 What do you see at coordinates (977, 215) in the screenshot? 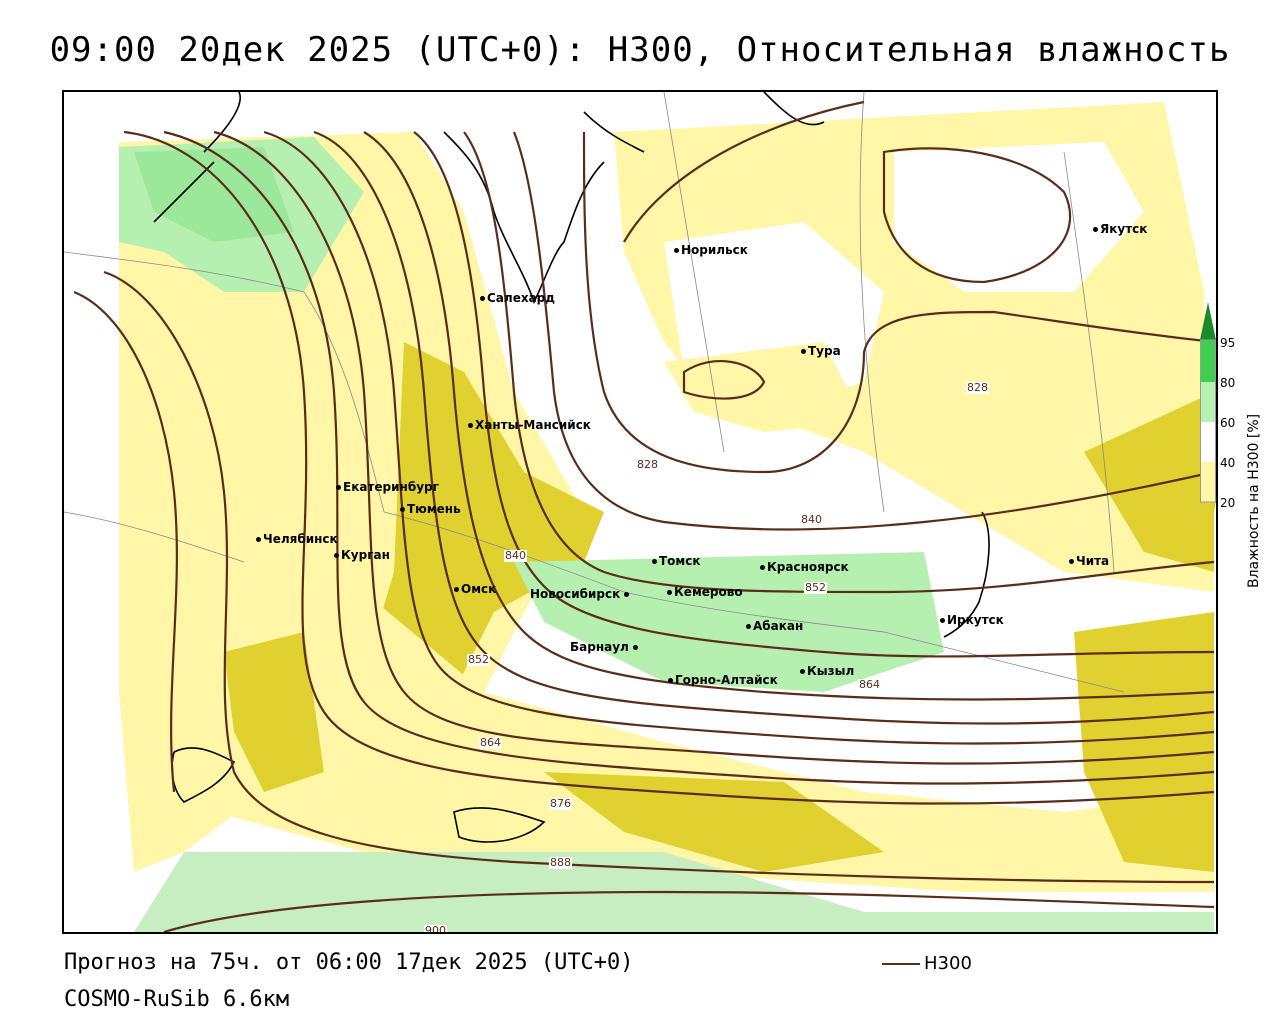
I see `contour-line-closed` at bounding box center [977, 215].